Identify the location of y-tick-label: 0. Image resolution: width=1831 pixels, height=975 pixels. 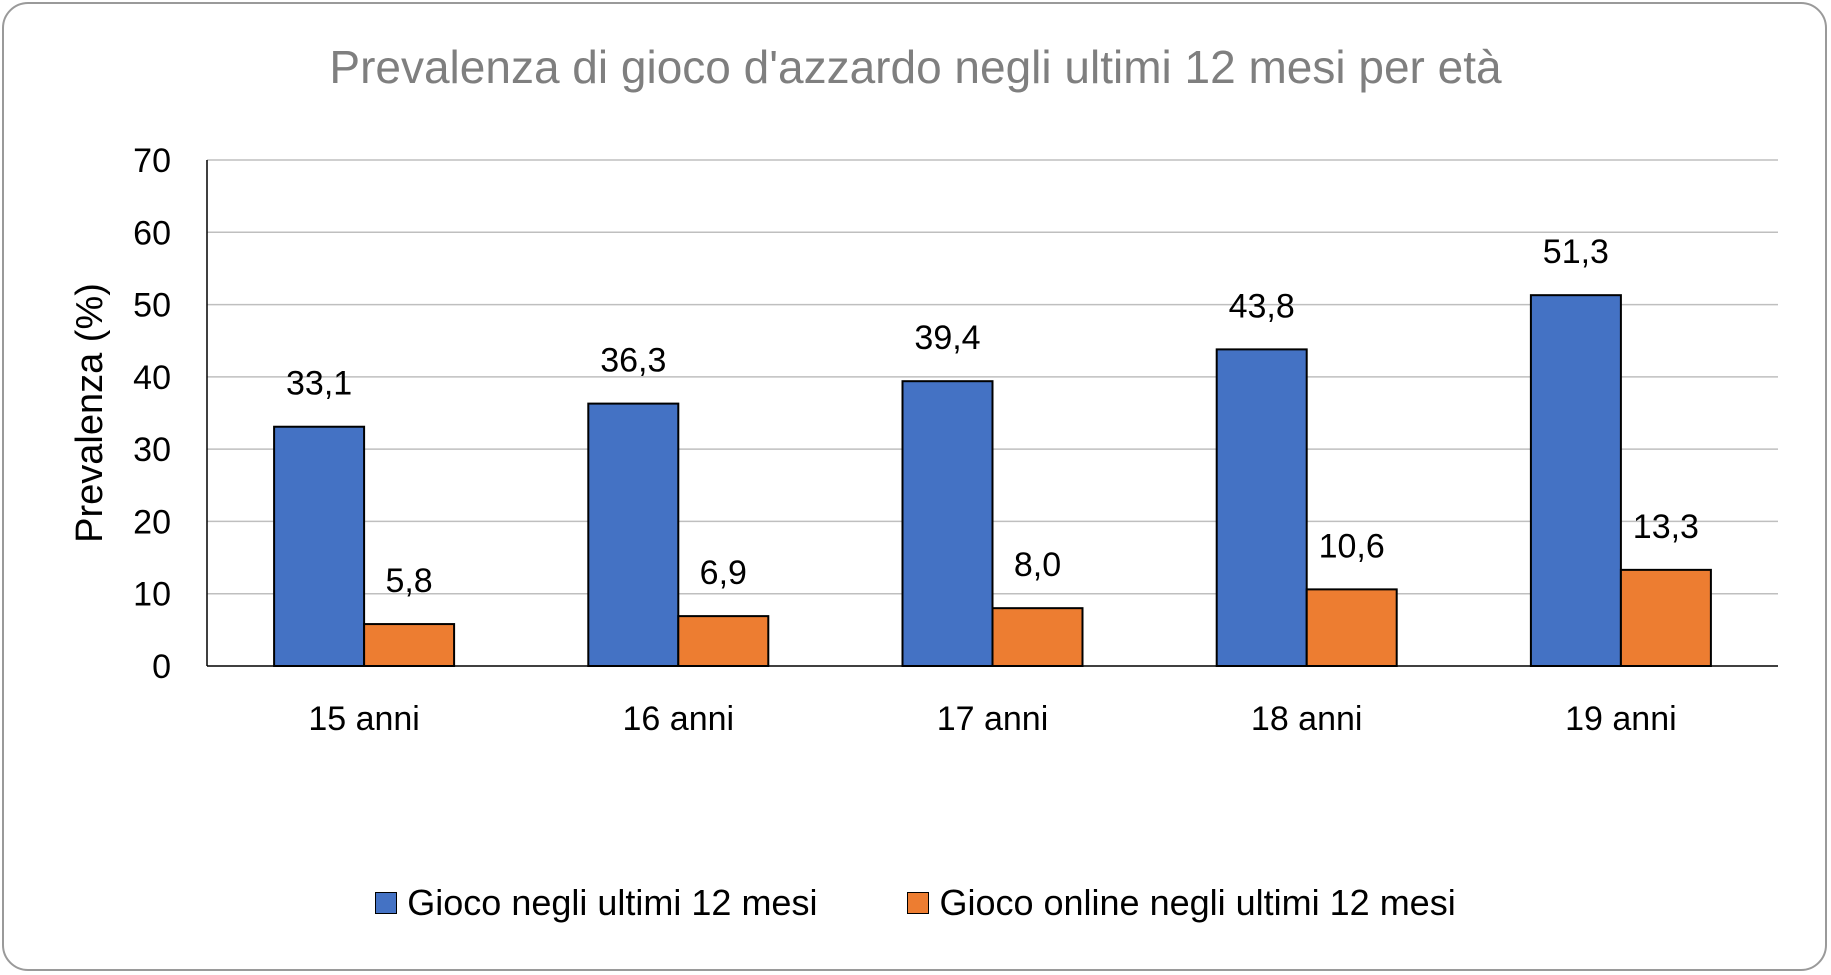
(161, 667).